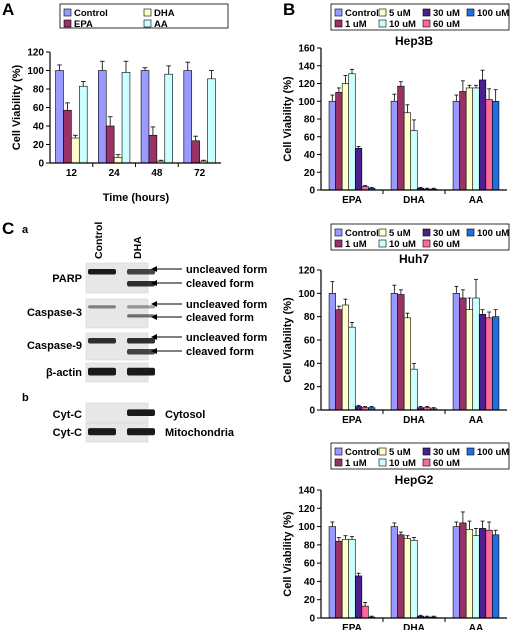 The height and width of the screenshot is (630, 520). I want to click on legend-label-10-um: 10 uM, so click(402, 463).